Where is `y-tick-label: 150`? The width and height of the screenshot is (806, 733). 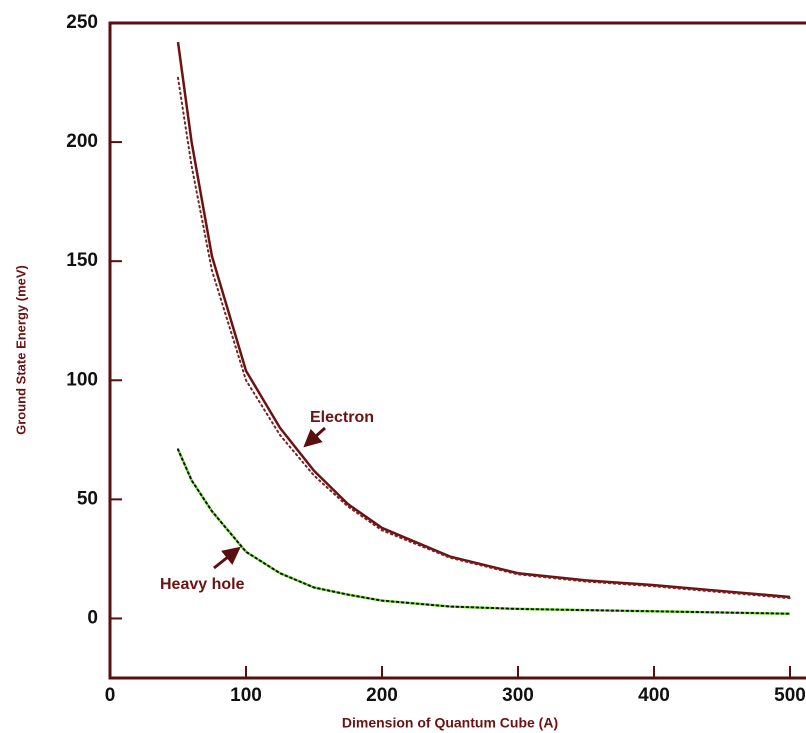 y-tick-label: 150 is located at coordinates (82, 260).